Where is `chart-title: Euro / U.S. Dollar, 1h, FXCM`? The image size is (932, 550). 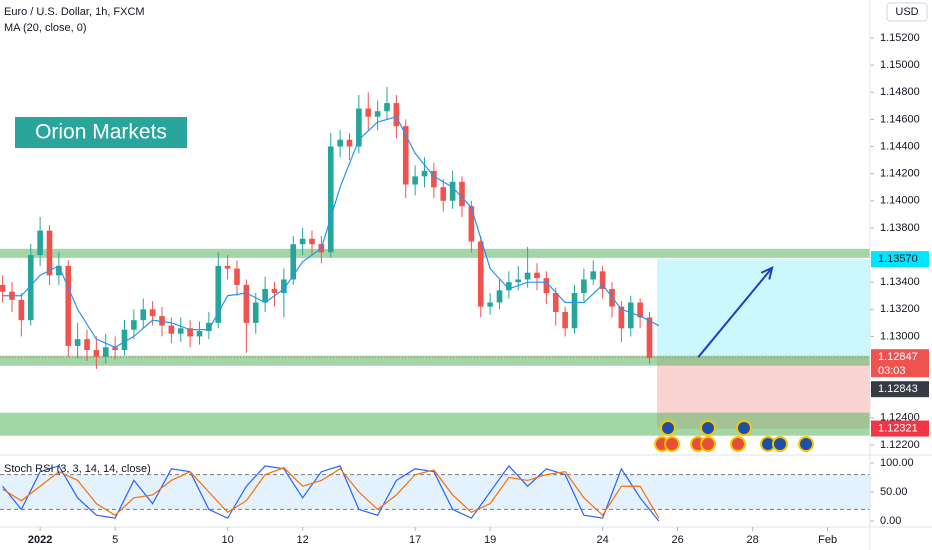 chart-title: Euro / U.S. Dollar, 1h, FXCM is located at coordinates (74, 12).